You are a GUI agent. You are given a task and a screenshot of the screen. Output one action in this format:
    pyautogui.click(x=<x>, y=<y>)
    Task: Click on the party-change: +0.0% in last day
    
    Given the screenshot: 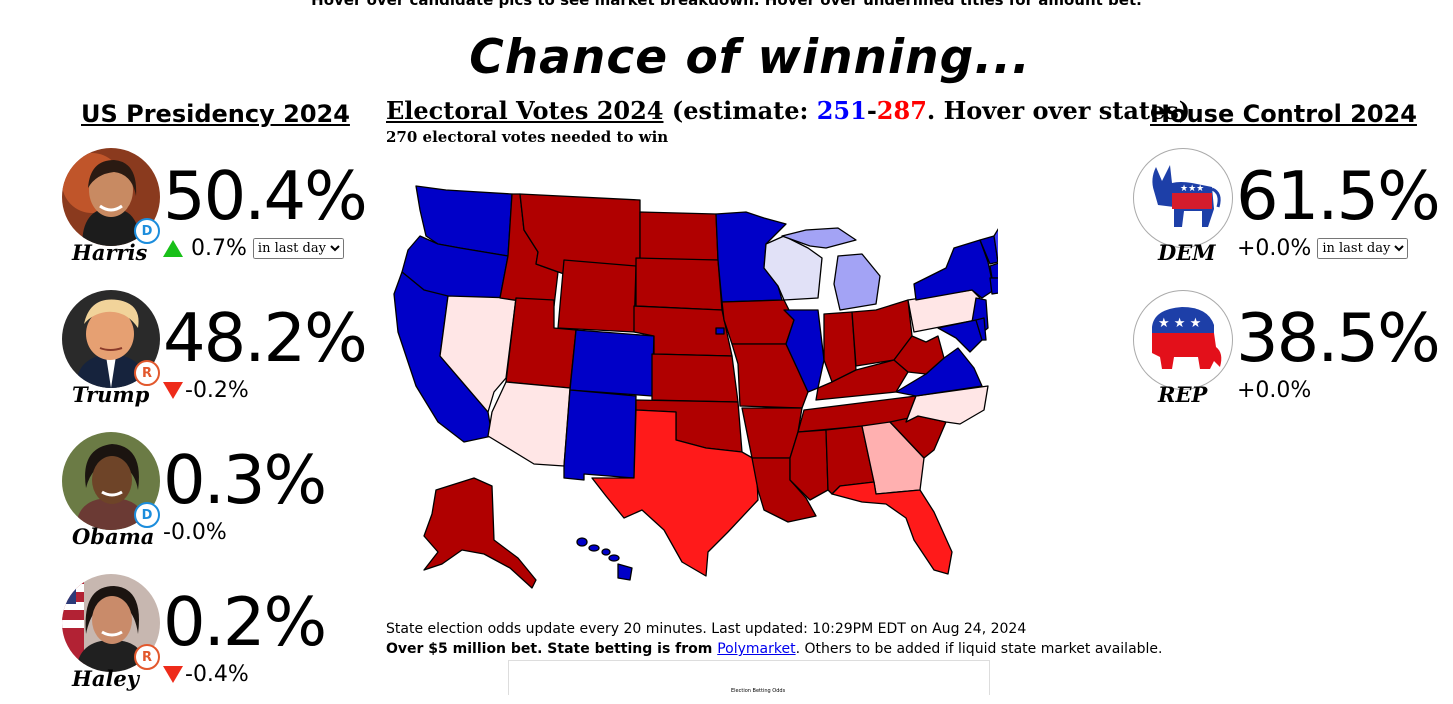 What is the action you would take?
    pyautogui.click(x=1323, y=248)
    